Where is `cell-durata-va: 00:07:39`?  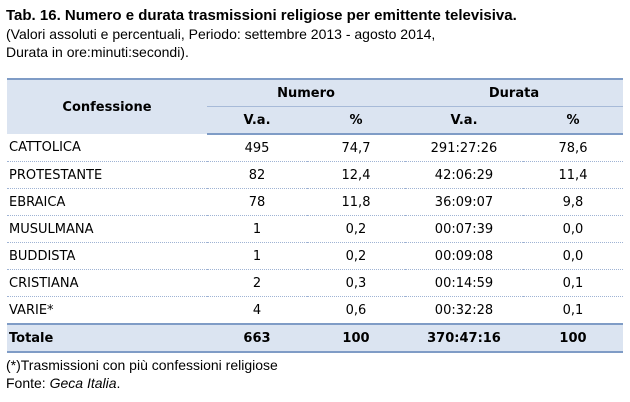
cell-durata-va: 00:07:39 is located at coordinates (464, 229).